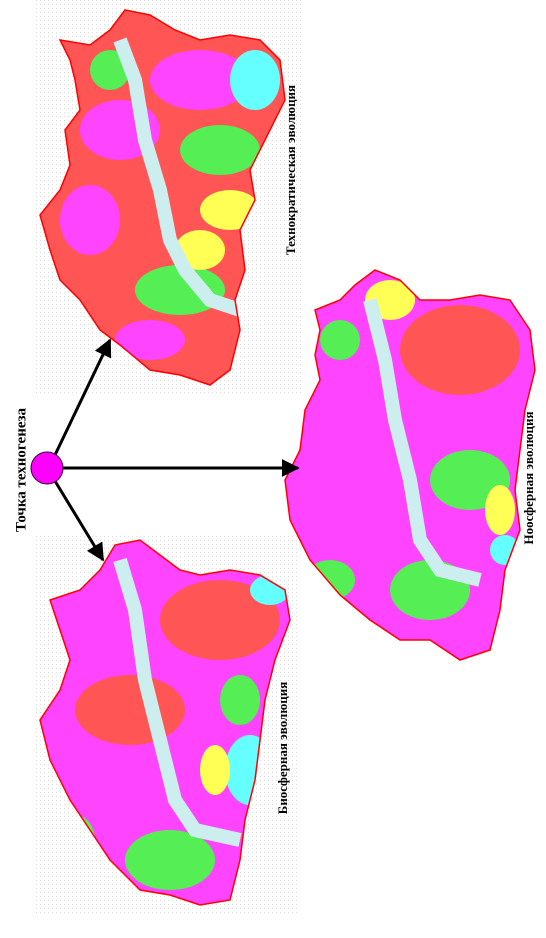 This screenshot has height=938, width=546. What do you see at coordinates (282, 748) in the screenshot?
I see `map-label: Биосферная эволюция` at bounding box center [282, 748].